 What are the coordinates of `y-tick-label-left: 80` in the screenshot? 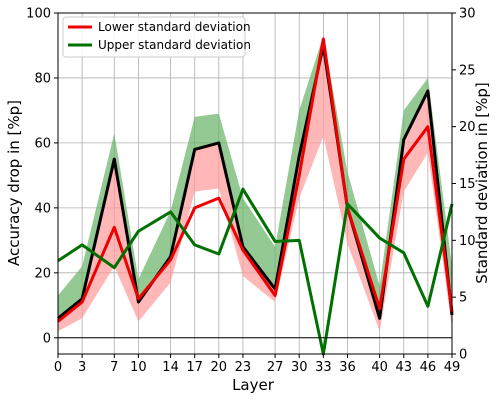 It's located at (42, 78).